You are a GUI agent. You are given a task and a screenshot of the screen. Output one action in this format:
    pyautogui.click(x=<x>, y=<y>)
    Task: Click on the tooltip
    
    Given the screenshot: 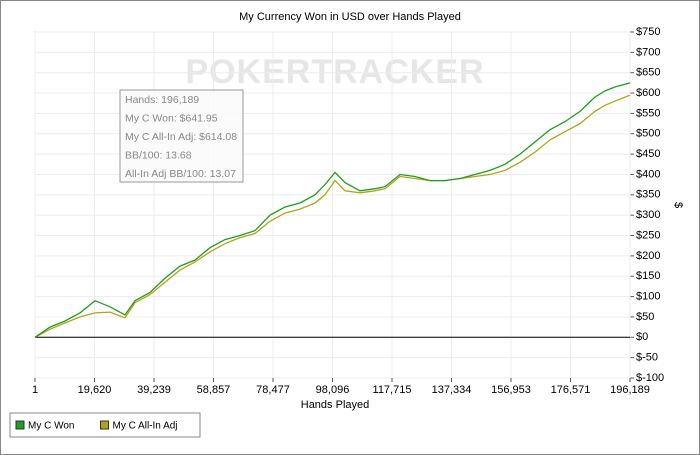 What is the action you would take?
    pyautogui.click(x=181, y=136)
    